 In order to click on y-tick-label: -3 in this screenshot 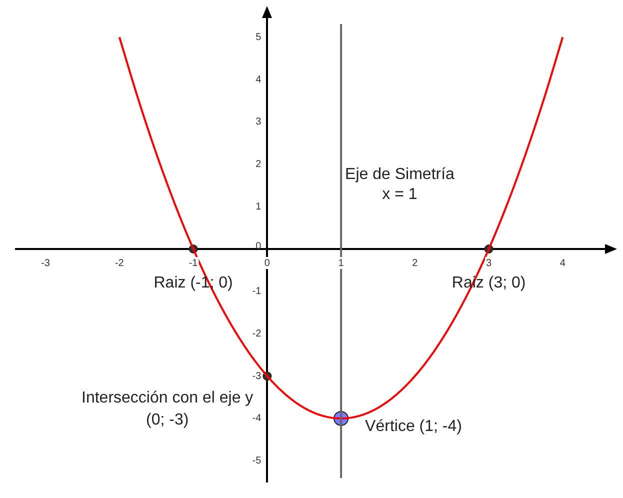, I will do `click(257, 376)`.